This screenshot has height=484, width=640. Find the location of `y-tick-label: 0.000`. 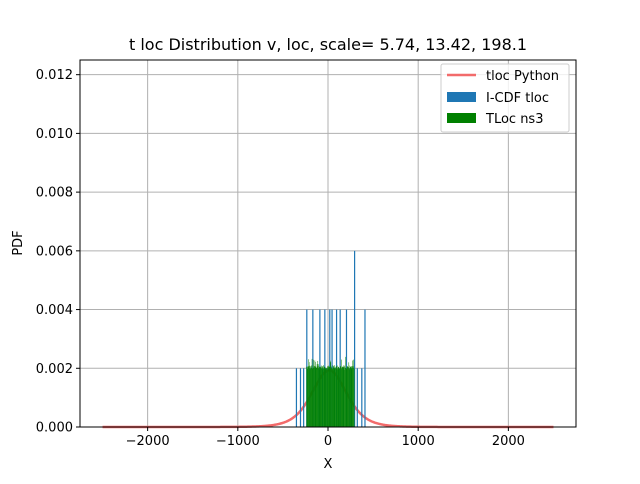

y-tick-label: 0.000 is located at coordinates (54, 428).